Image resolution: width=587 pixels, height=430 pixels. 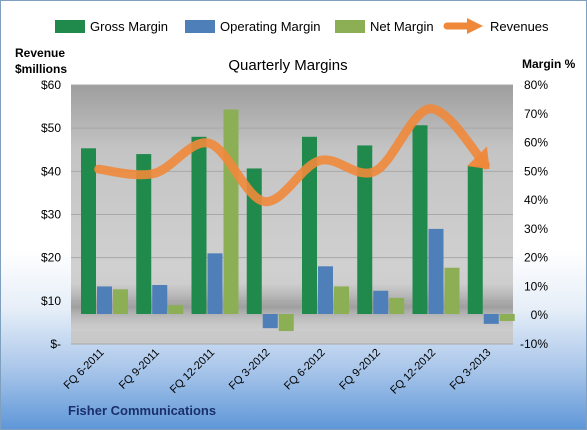 I want to click on left-tick-label: $40, so click(x=51, y=171).